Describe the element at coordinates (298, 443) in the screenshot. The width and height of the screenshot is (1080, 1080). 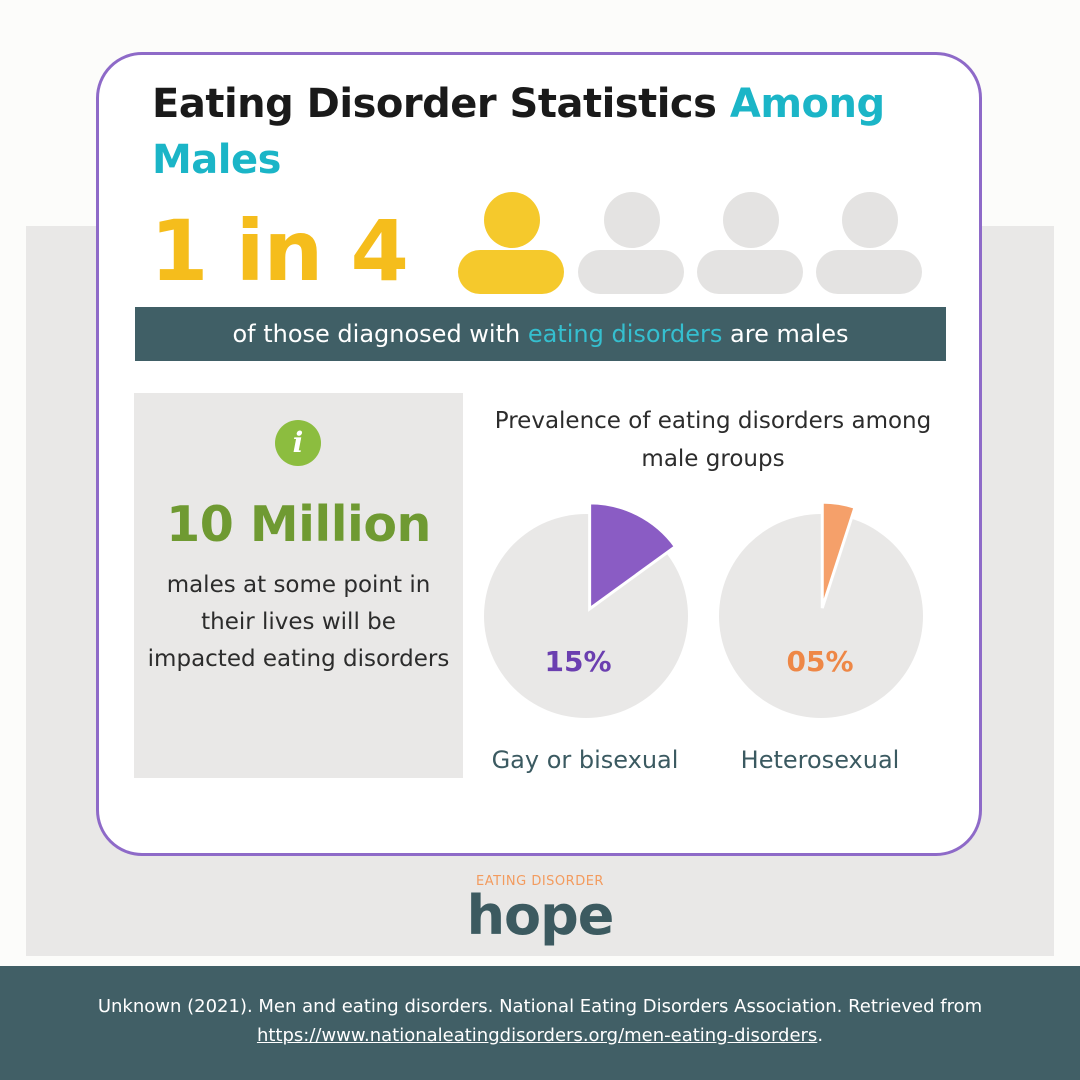
I see `info-icon: i` at that location.